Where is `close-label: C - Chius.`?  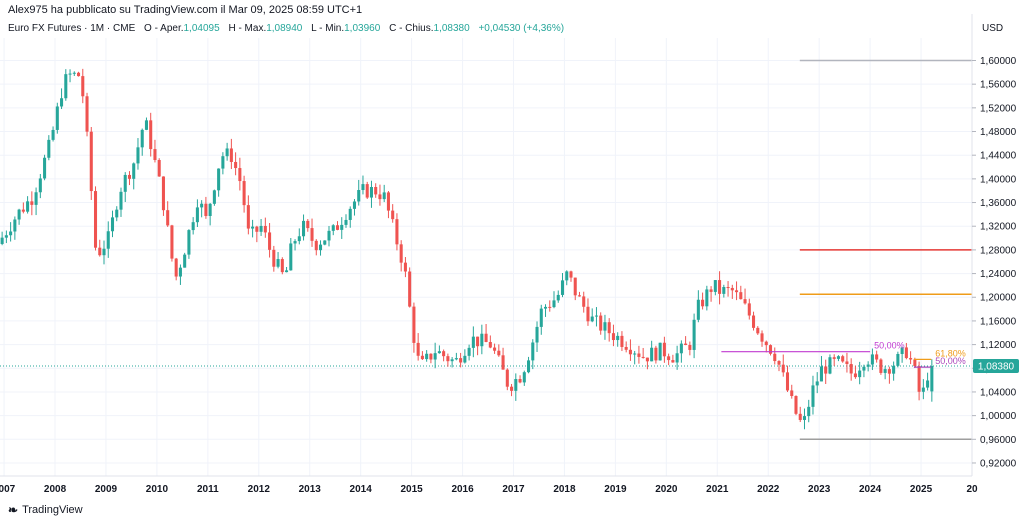
close-label: C - Chius. is located at coordinates (411, 28).